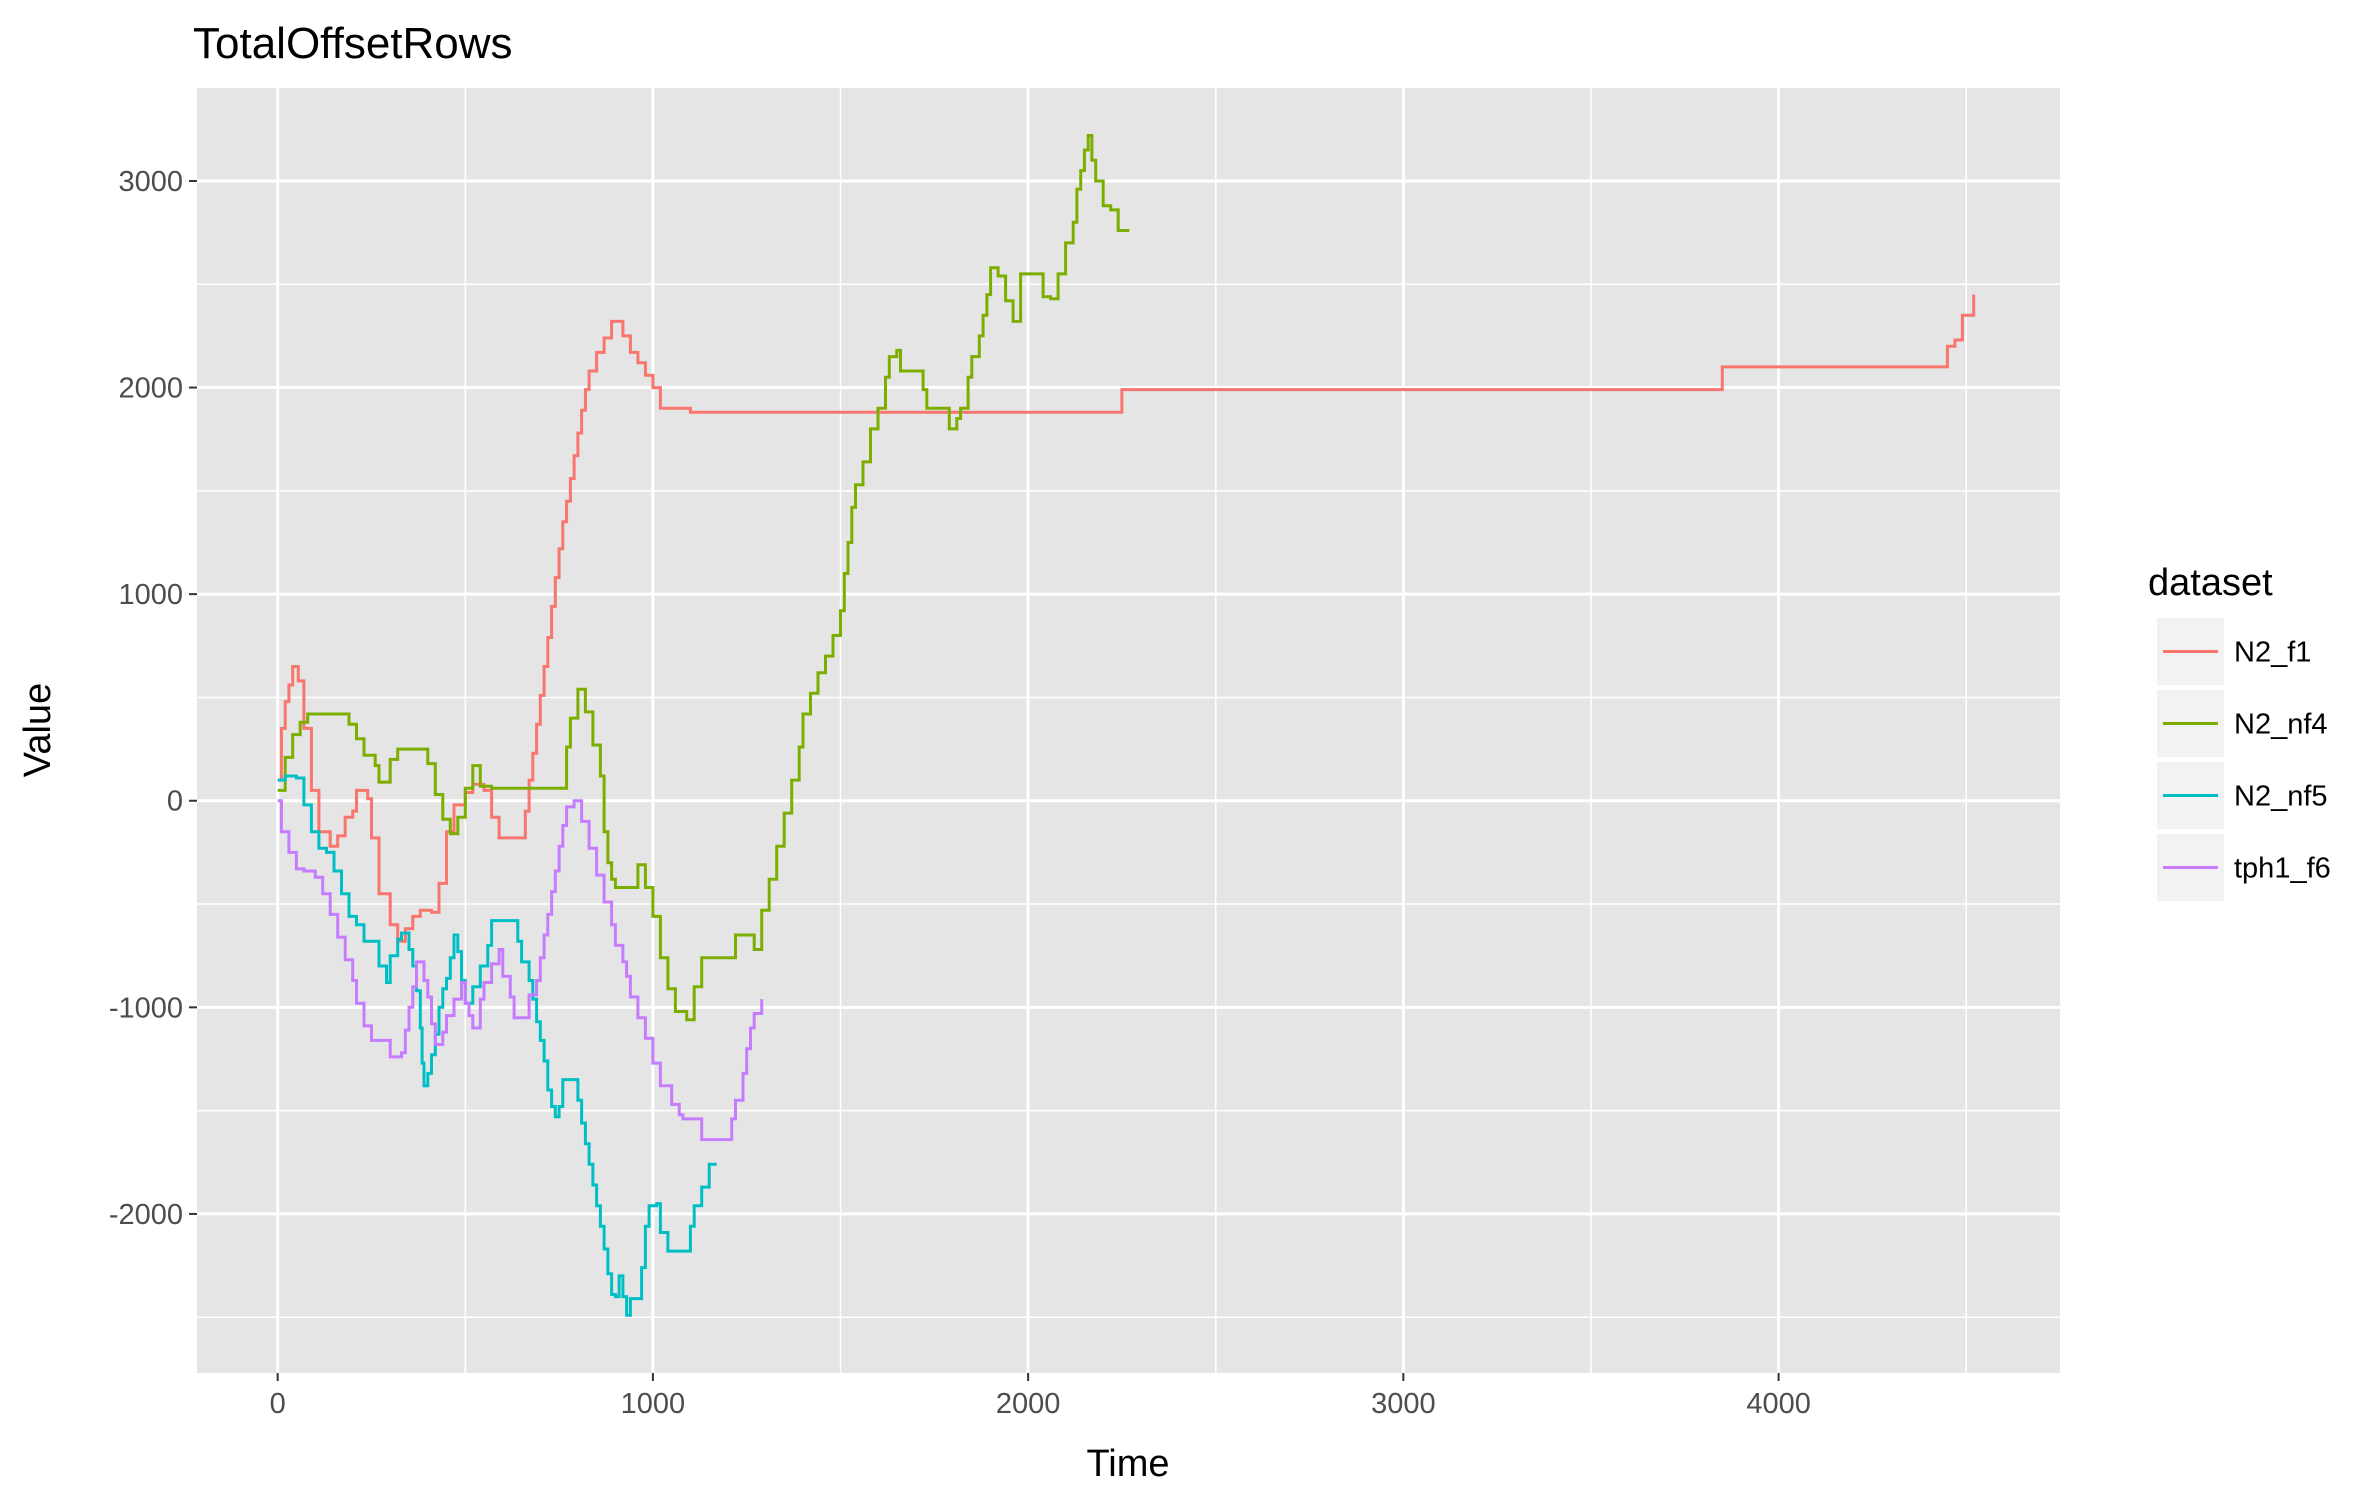 Image resolution: width=2375 pixels, height=1495 pixels. What do you see at coordinates (353, 43) in the screenshot?
I see `chart-title: TotalOffsetRows` at bounding box center [353, 43].